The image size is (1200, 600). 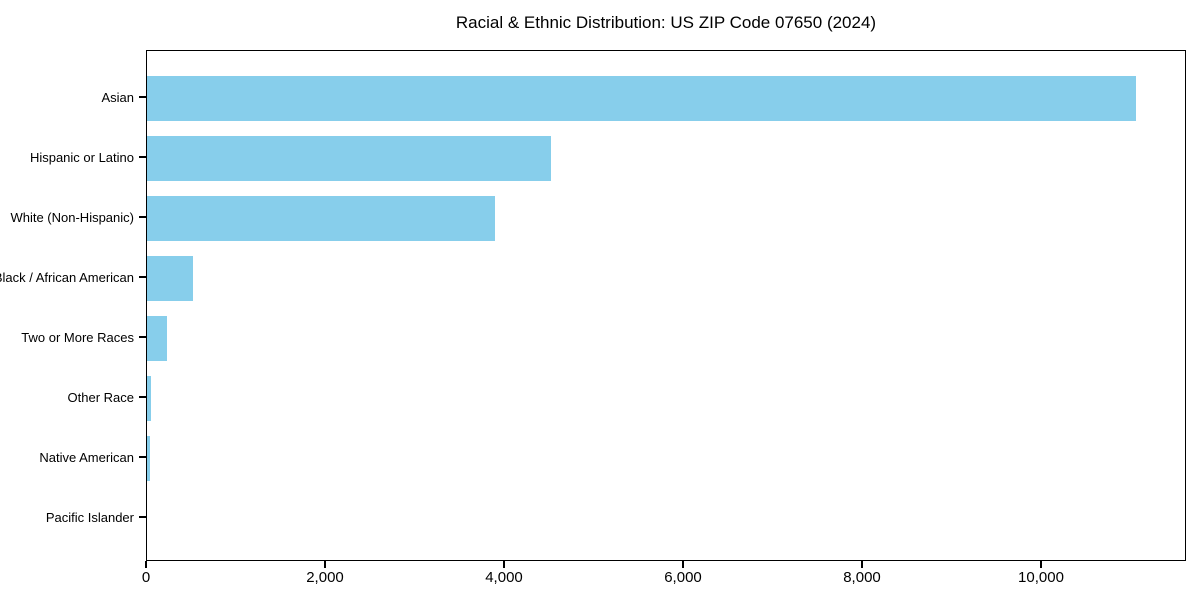 What do you see at coordinates (149, 398) in the screenshot?
I see `bar-other-race` at bounding box center [149, 398].